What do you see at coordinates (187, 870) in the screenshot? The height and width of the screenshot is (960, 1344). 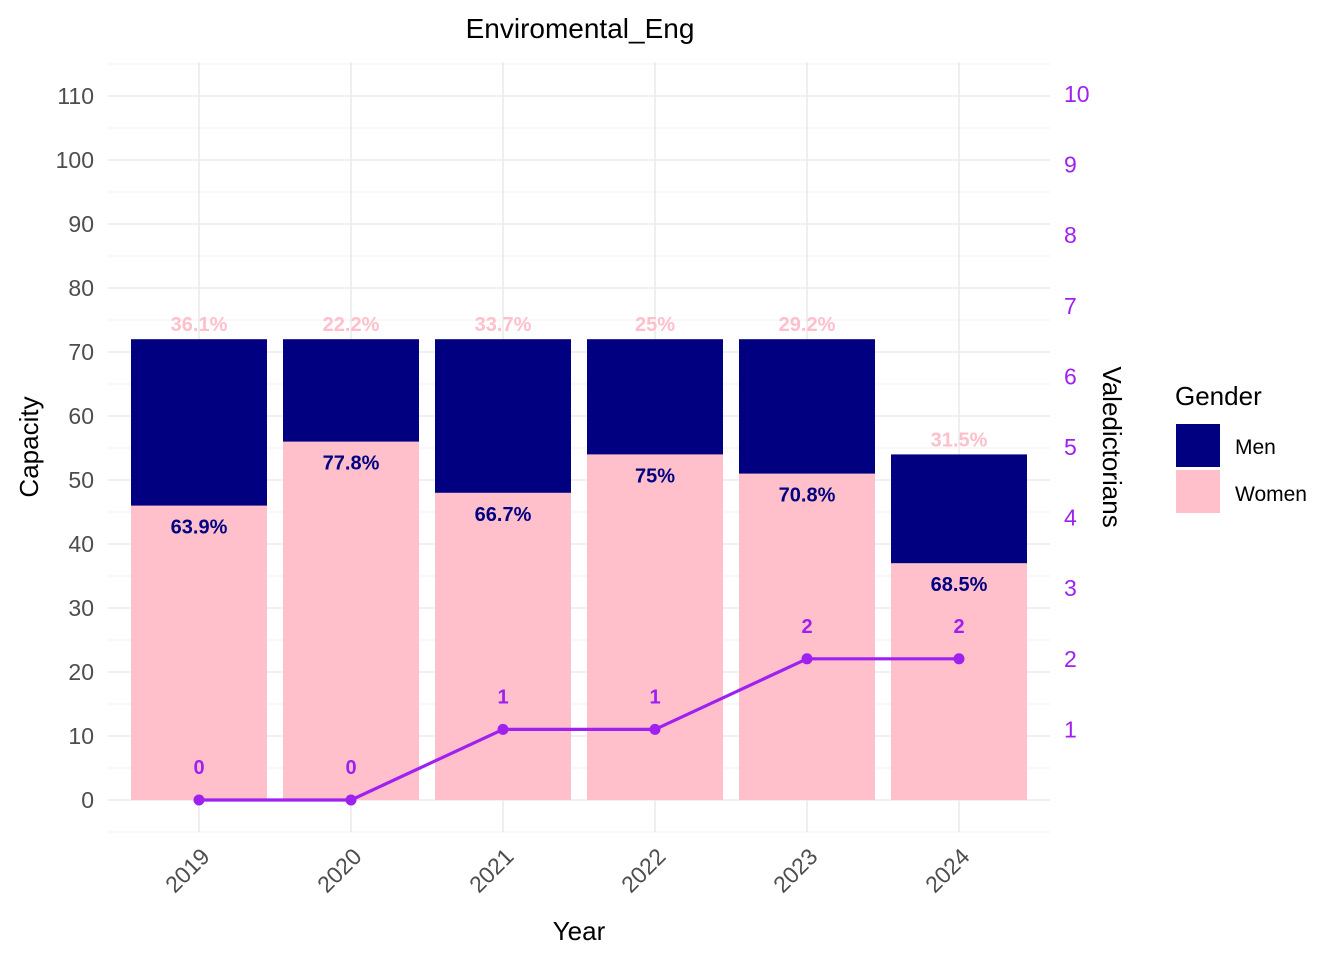 I see `x-tick-label: 2019` at bounding box center [187, 870].